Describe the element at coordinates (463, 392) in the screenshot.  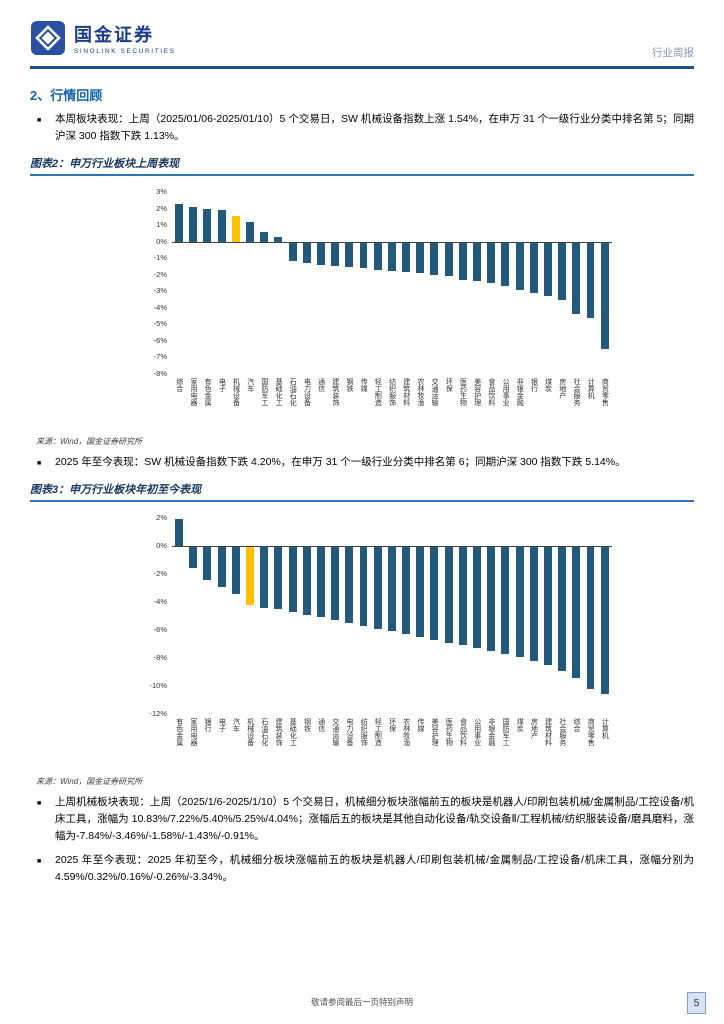
I see `x-axis-category-label: 医药生物` at that location.